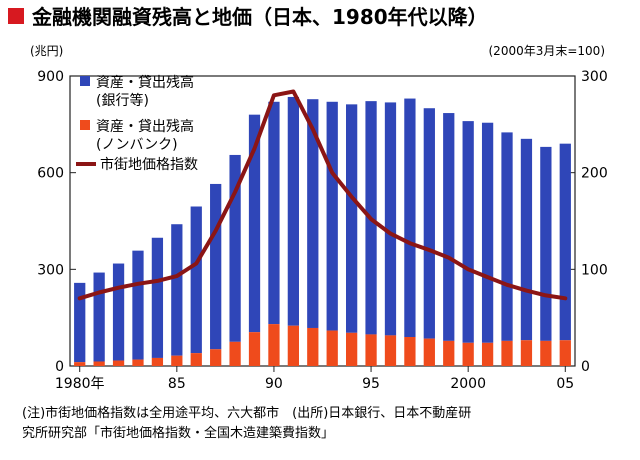  I want to click on title-marker, so click(16, 16).